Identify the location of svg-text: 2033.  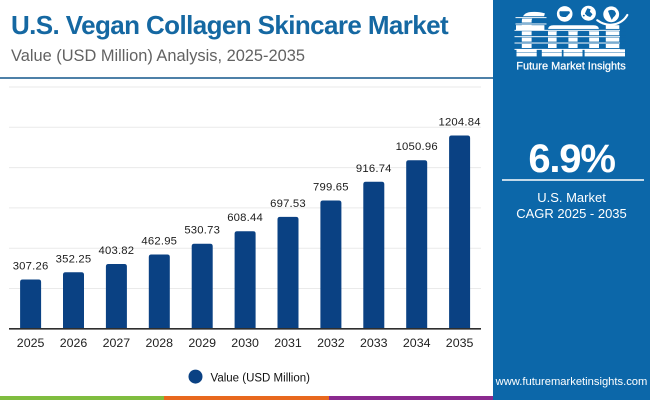
(374, 343).